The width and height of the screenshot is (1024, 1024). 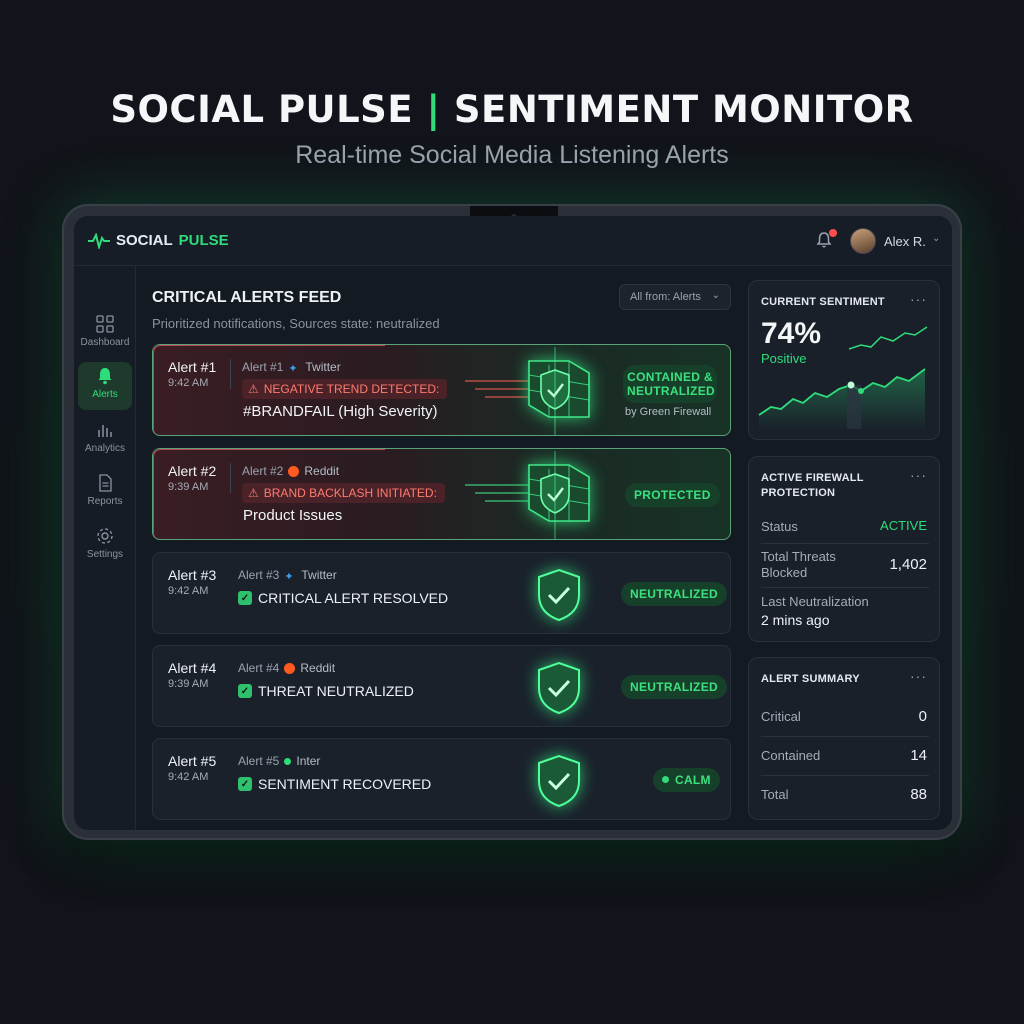 I want to click on app-logo: SOCIAL PULSE, so click(x=158, y=240).